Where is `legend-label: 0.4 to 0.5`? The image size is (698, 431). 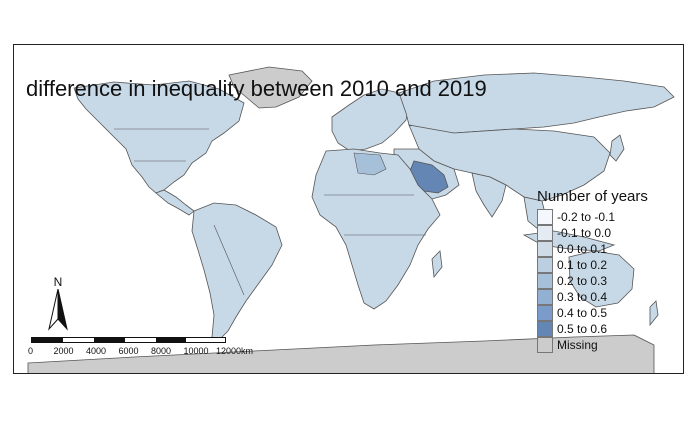
legend-label: 0.4 to 0.5 is located at coordinates (582, 313).